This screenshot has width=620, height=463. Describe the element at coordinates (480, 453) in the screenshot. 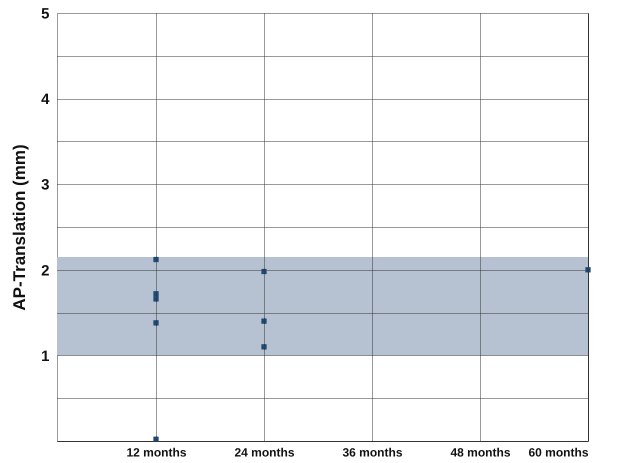

I see `x-tick-label: 48 months` at that location.